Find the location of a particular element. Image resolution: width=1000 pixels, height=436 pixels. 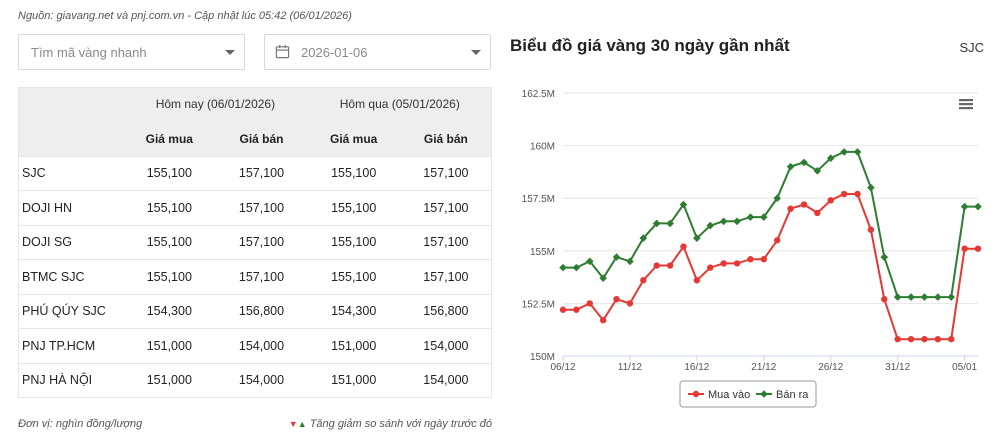

row-name: DOJI HN is located at coordinates (47, 207).